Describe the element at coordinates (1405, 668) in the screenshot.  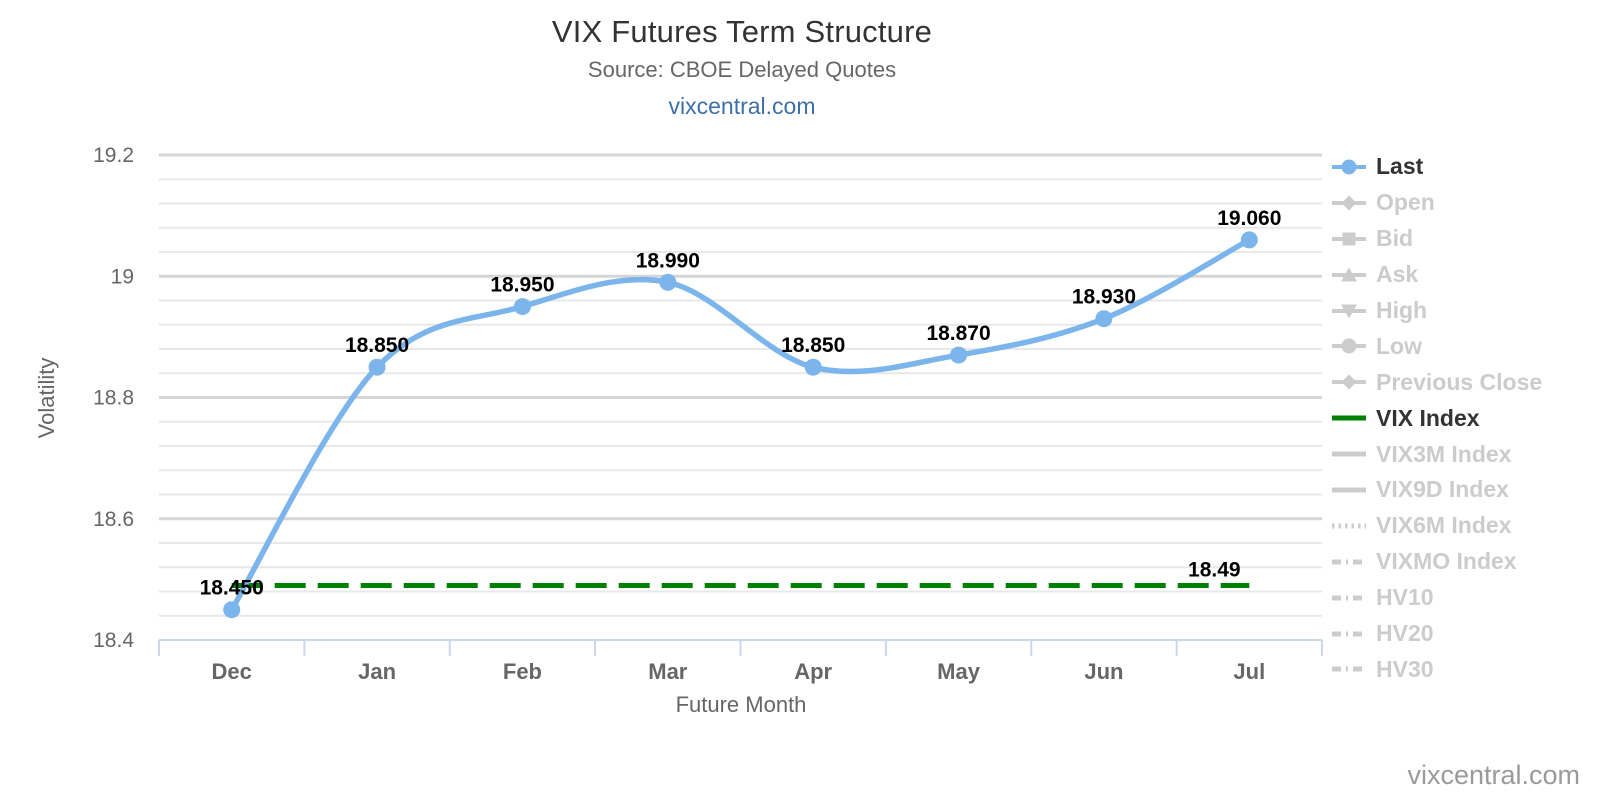
I see `legend-item-label: HV30` at that location.